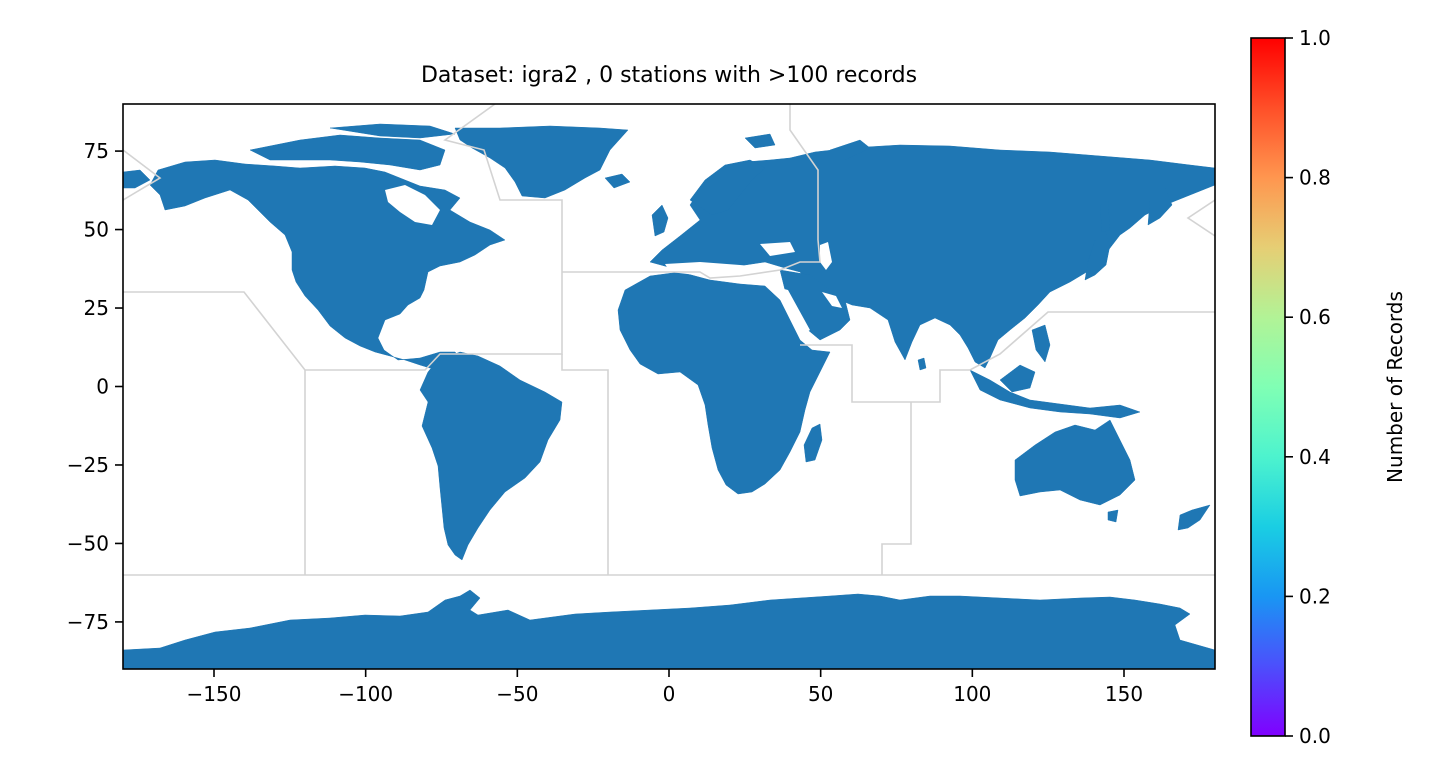  I want to click on colorbar-tick-label: 0.2, so click(1315, 596).